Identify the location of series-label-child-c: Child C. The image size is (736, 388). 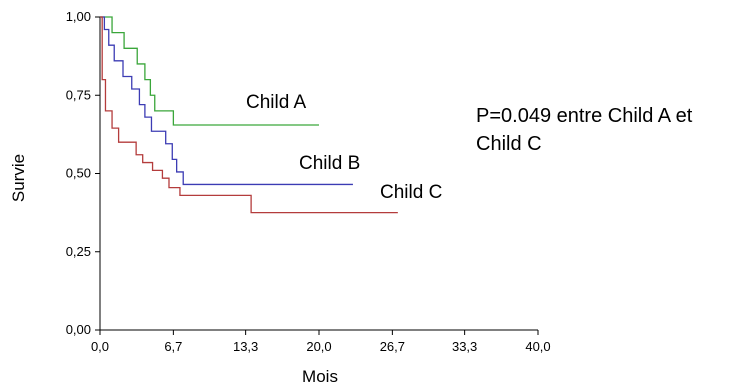
(411, 192).